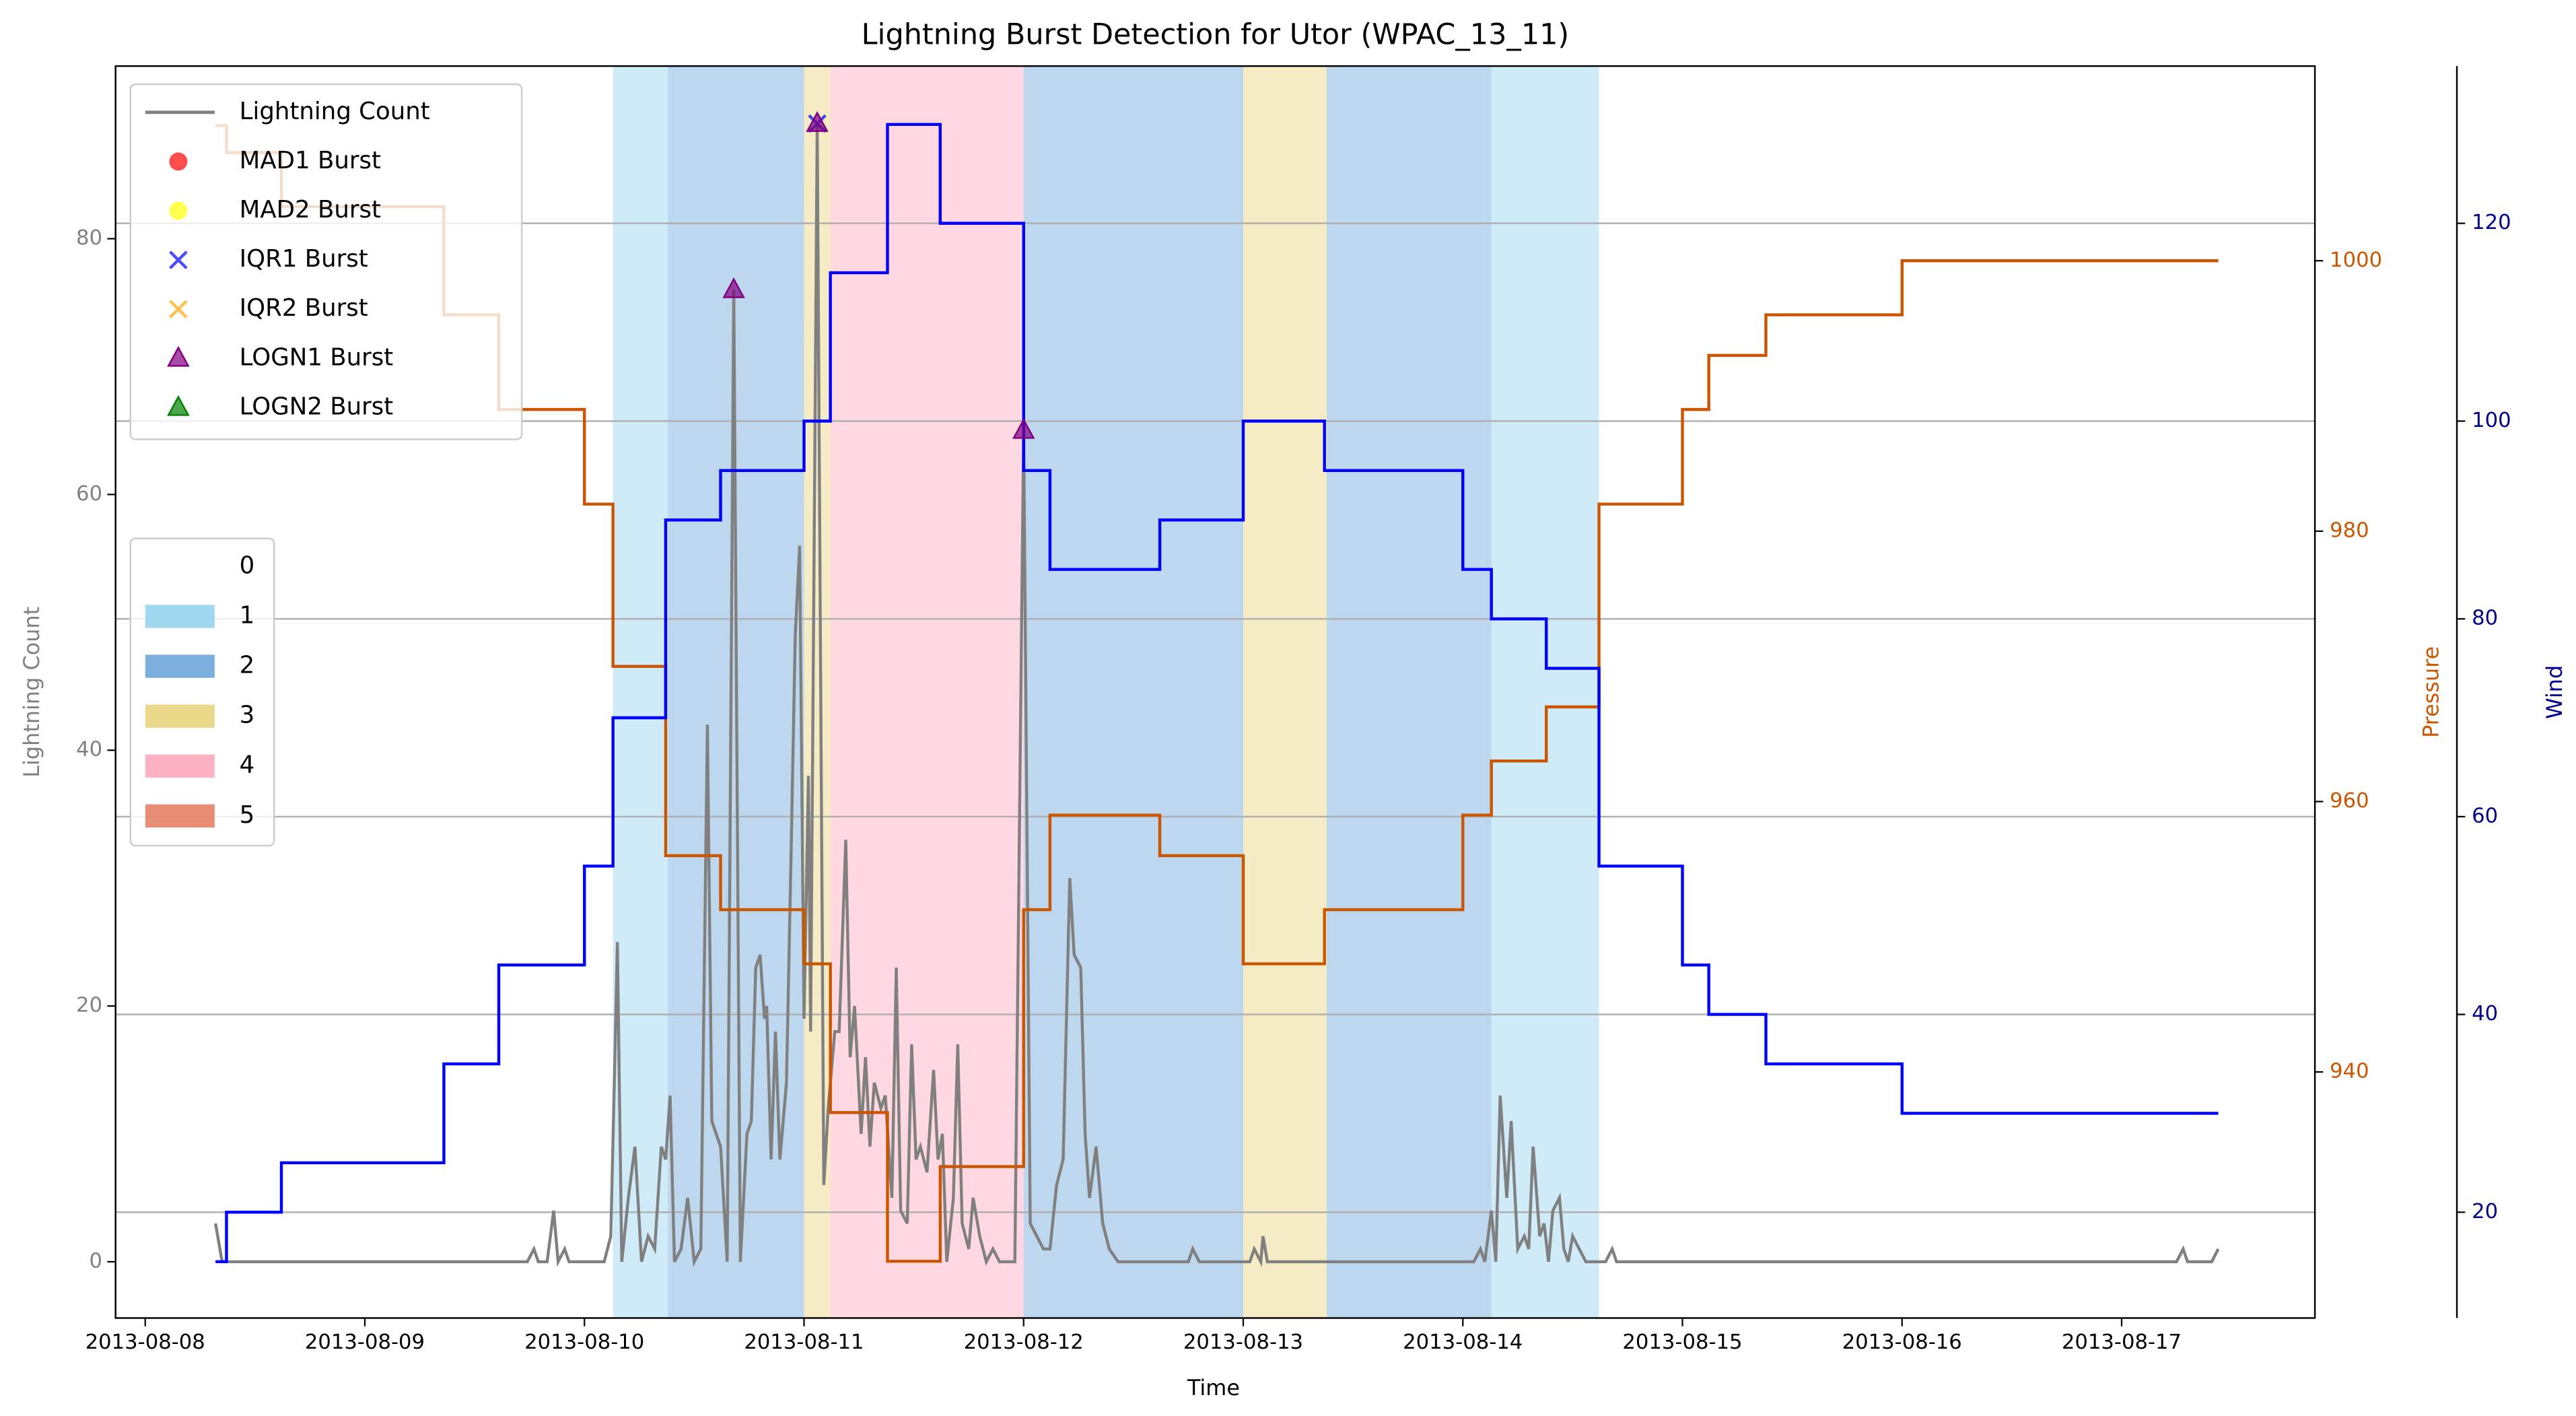  I want to click on legend-label: 3, so click(247, 715).